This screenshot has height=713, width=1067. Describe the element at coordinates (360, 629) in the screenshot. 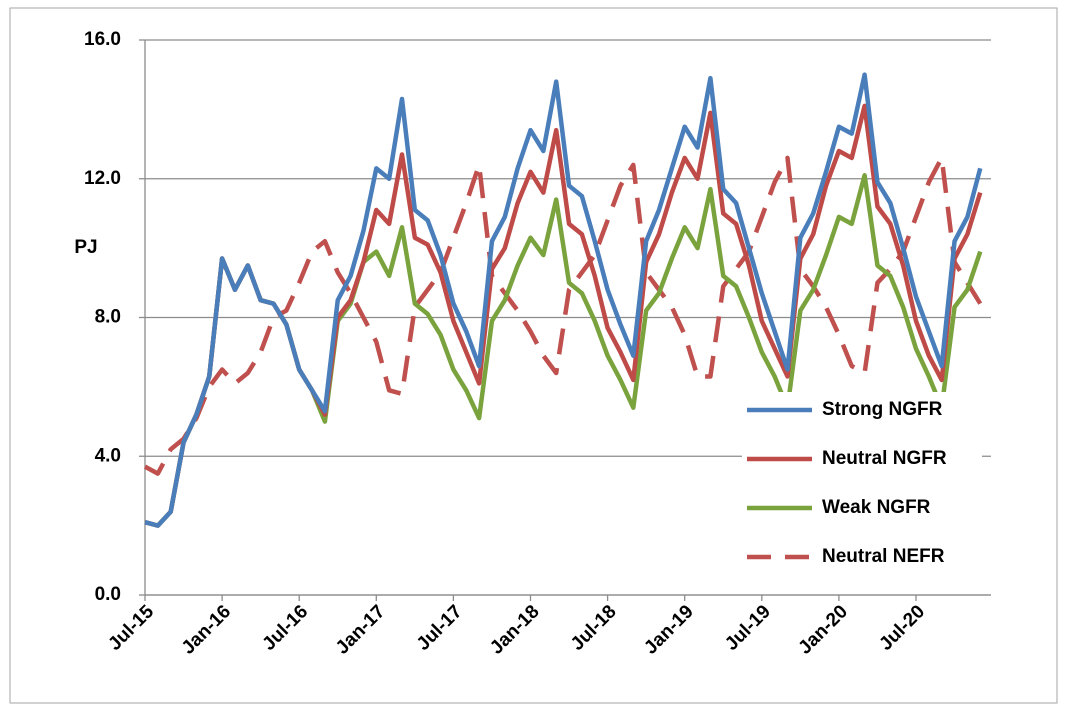

I see `x-tick-label: Jan-17` at that location.